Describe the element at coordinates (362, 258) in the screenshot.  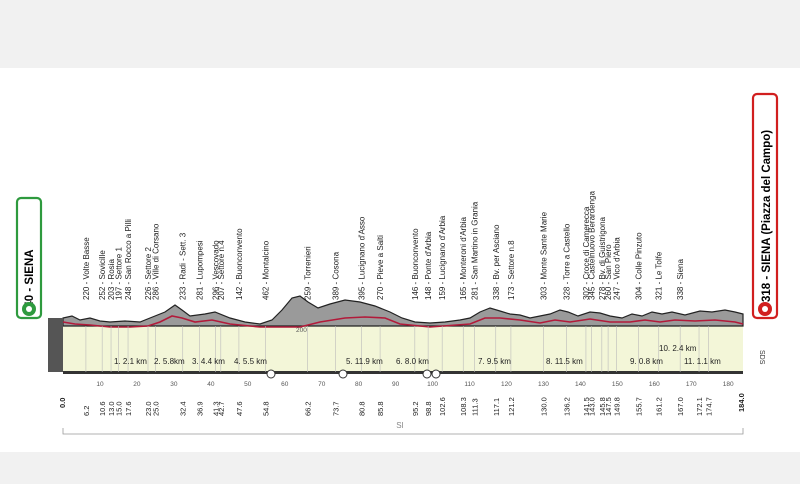
I see `waypoint-label: 395 - Lucignano d'Asso` at that location.